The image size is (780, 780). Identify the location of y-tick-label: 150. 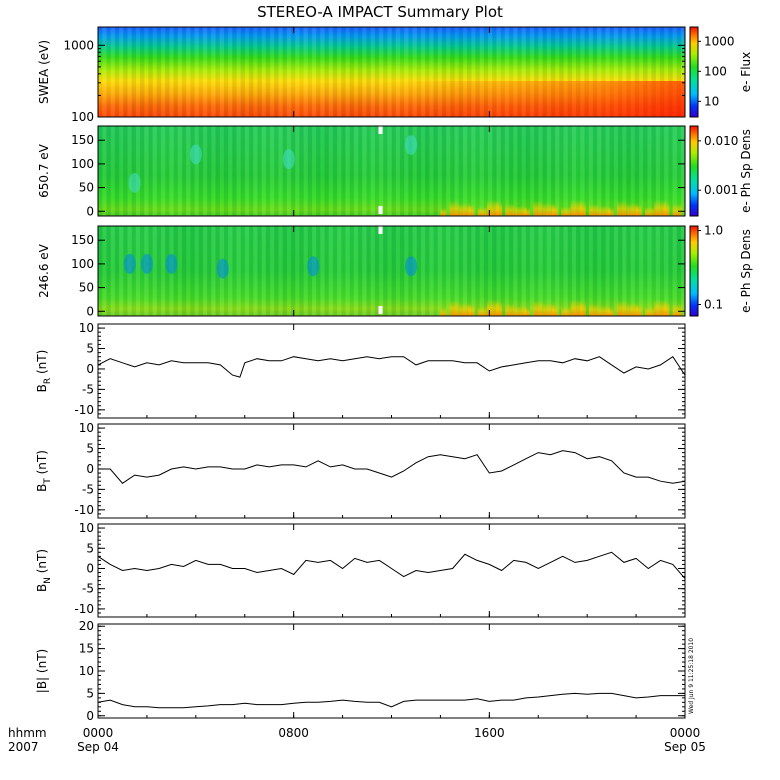
(82, 240).